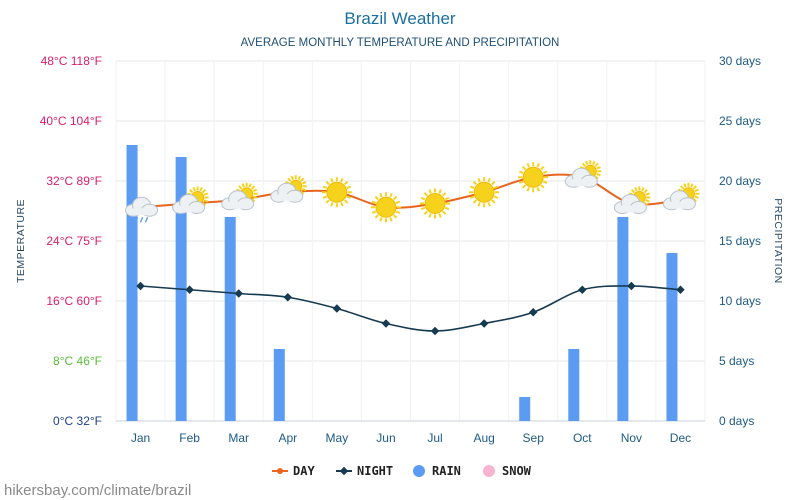 The height and width of the screenshot is (500, 800). Describe the element at coordinates (740, 181) in the screenshot. I see `right-tick-label: 20 days` at that location.